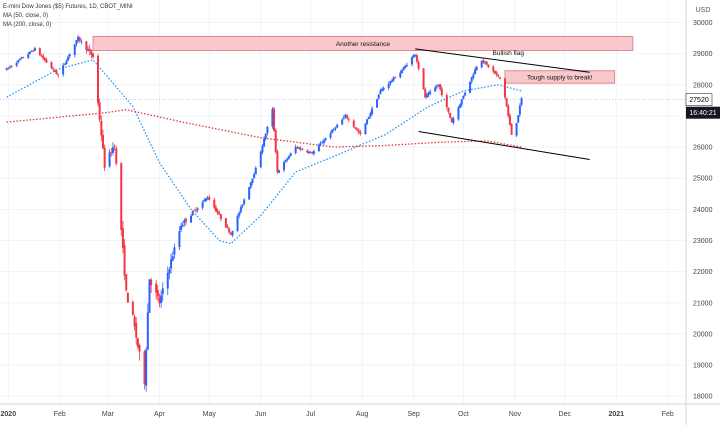 The image size is (720, 430). Describe the element at coordinates (703, 179) in the screenshot. I see `price-tick-label: 25000` at that location.